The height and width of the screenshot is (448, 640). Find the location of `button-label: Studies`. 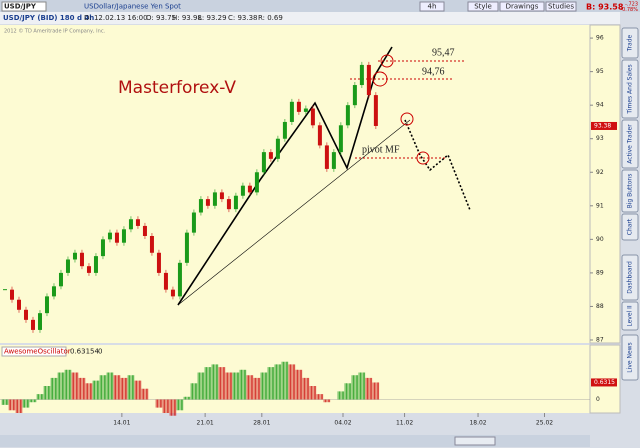

button-label: Studies is located at coordinates (561, 7).